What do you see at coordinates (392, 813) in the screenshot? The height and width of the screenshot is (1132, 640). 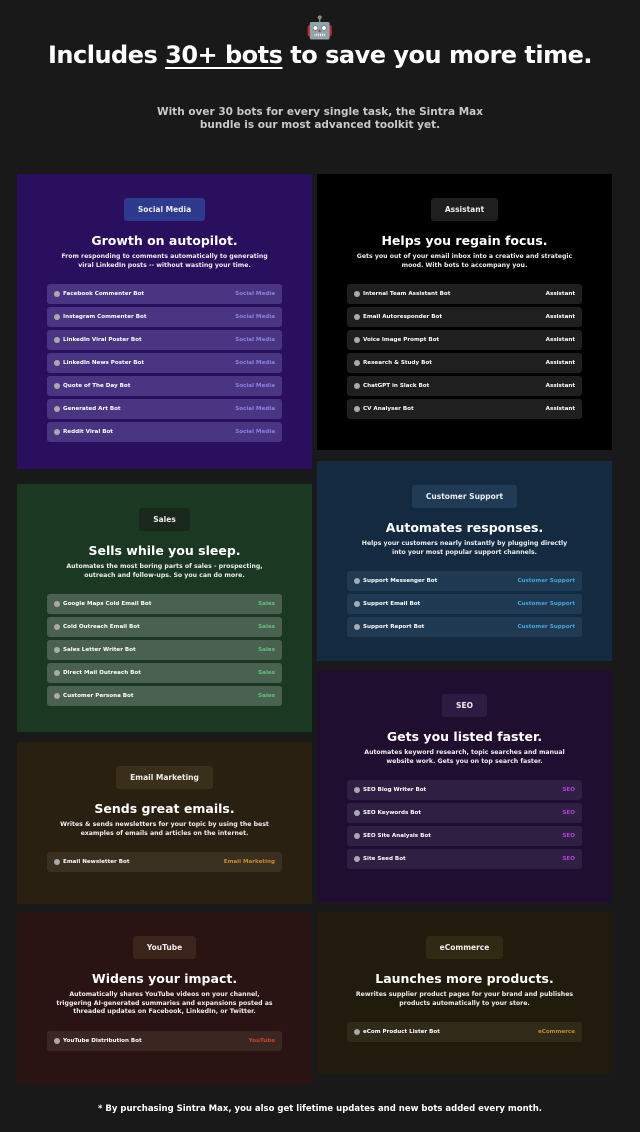 I see `bot-name: SEO Keywords Bot` at bounding box center [392, 813].